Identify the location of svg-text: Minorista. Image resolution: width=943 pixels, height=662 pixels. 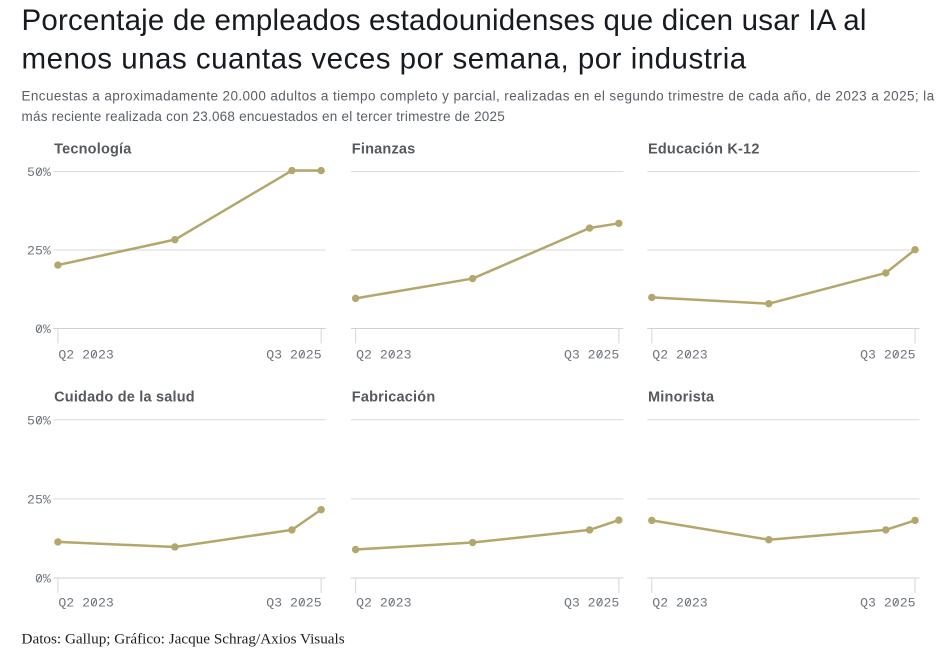
(681, 397).